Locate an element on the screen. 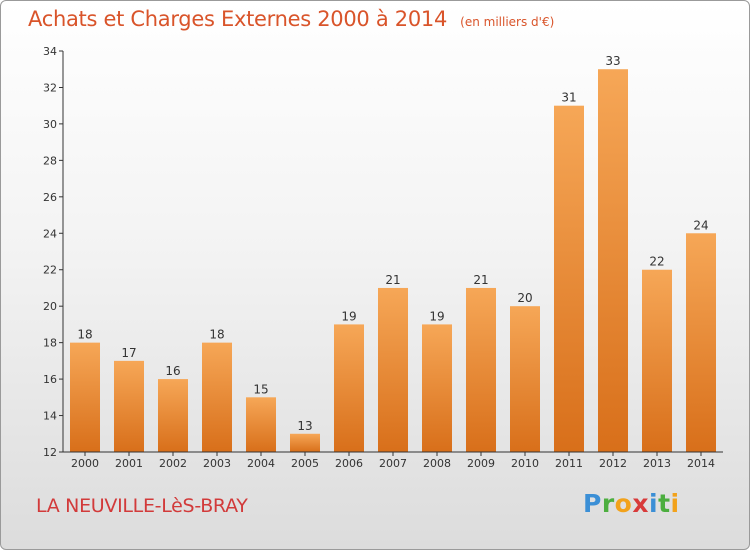 The image size is (750, 550). x-tick-label-2005: 2005 is located at coordinates (305, 463).